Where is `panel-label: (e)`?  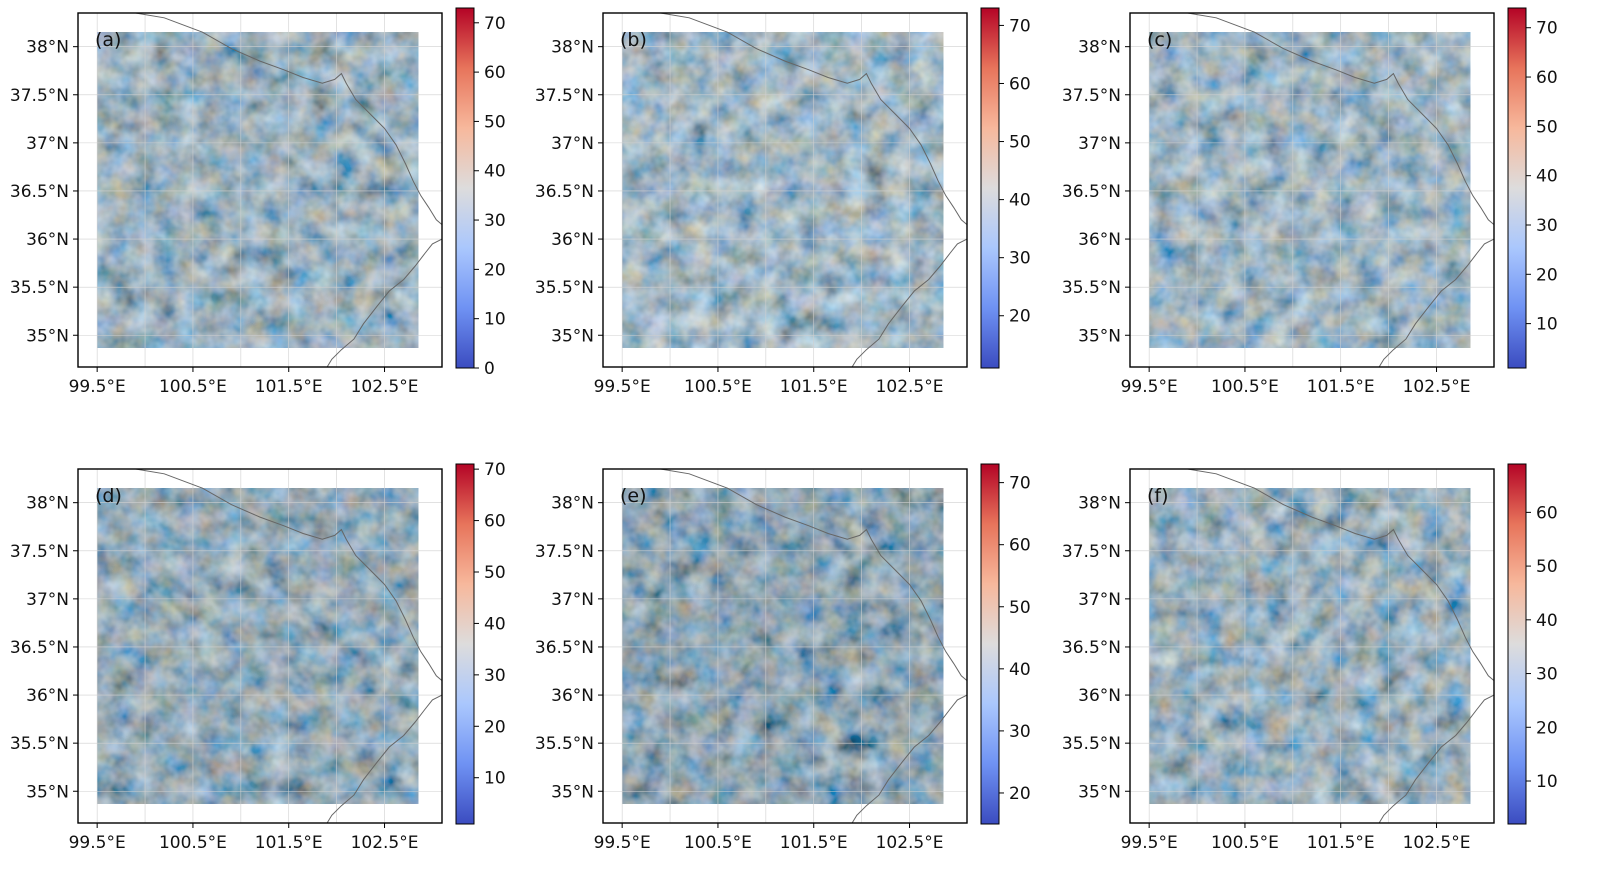 panel-label: (e) is located at coordinates (633, 496).